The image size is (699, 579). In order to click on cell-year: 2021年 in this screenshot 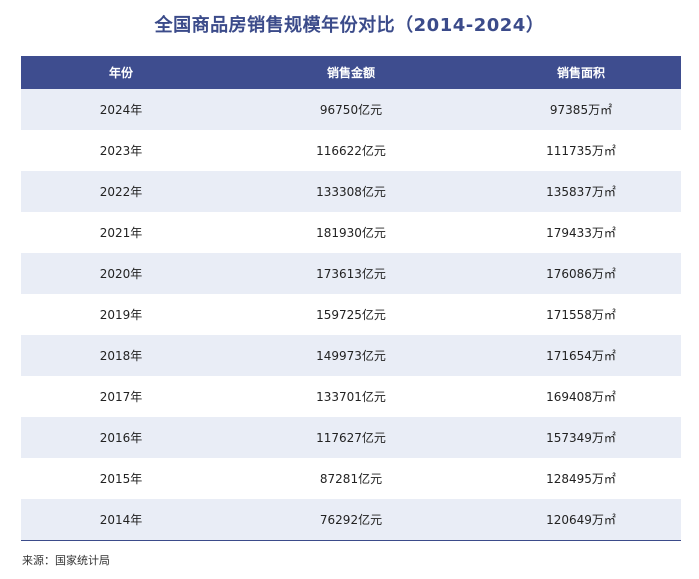, I will do `click(121, 233)`.